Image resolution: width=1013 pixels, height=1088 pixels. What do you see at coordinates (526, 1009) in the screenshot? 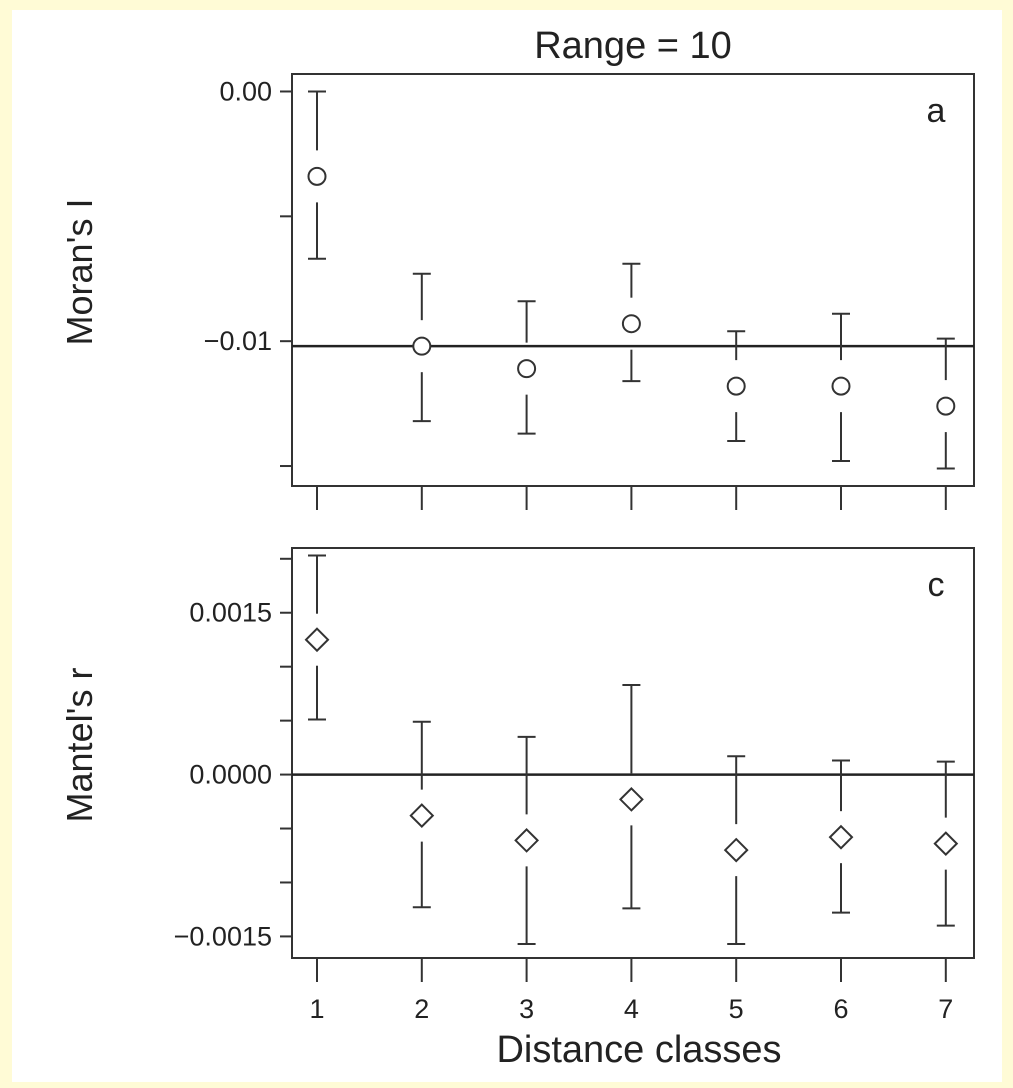
I see `panel-c-xtick-label: 3` at bounding box center [526, 1009].